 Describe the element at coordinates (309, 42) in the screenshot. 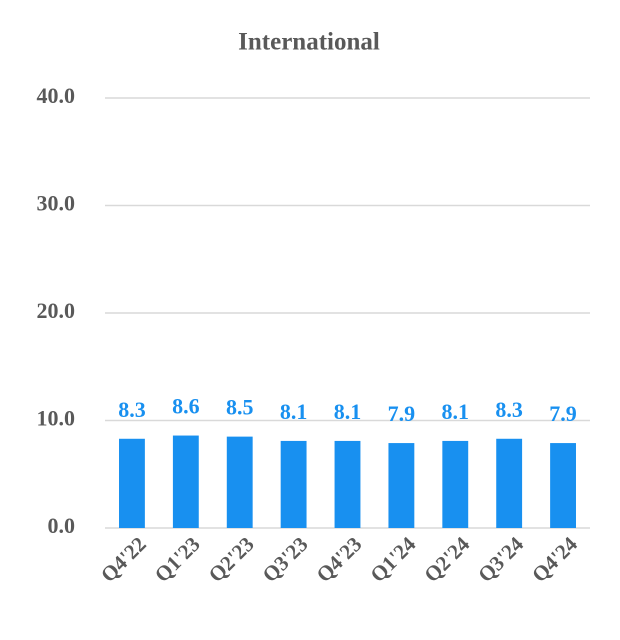

I see `chart-title: International` at that location.